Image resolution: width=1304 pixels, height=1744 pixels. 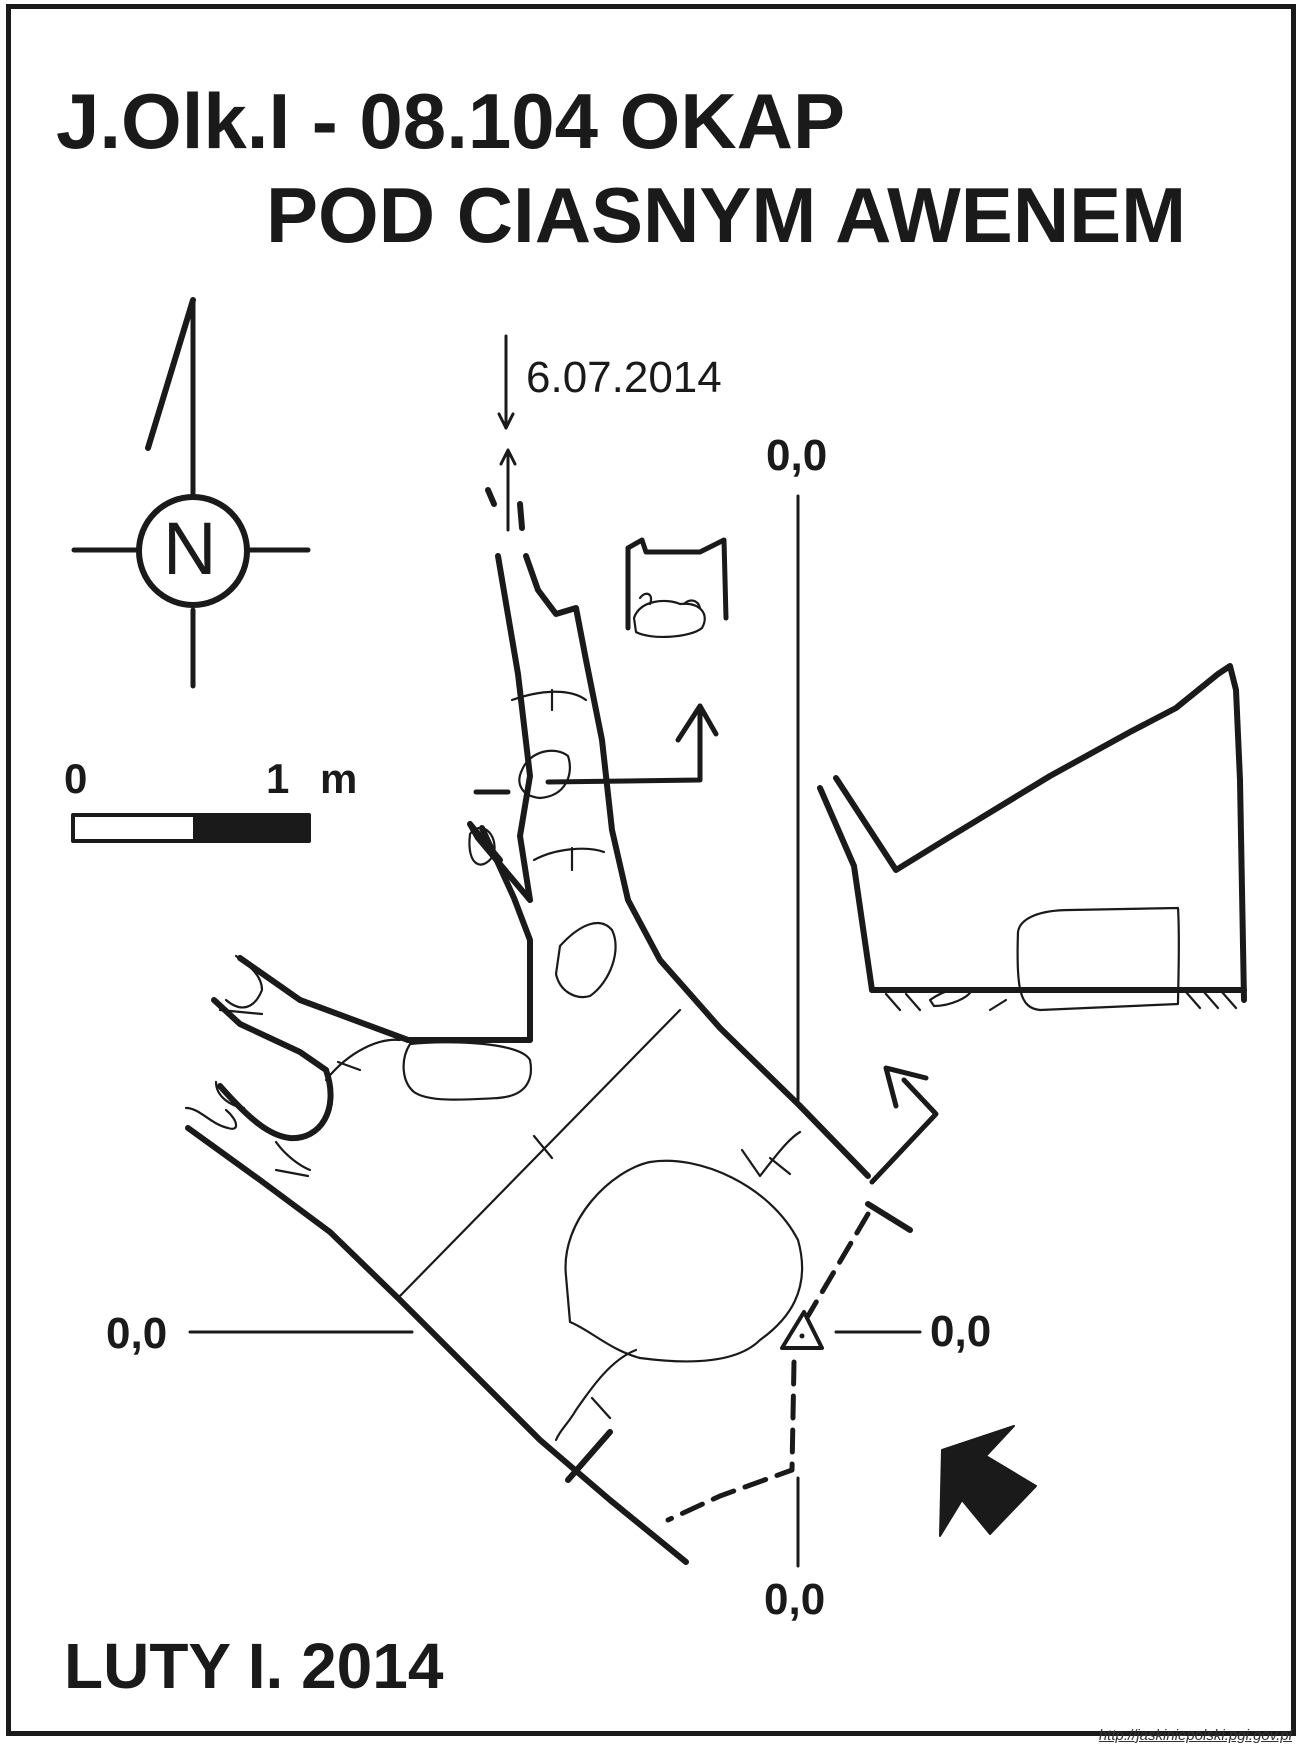 I want to click on survey-arrow-icon, so click(x=507, y=433).